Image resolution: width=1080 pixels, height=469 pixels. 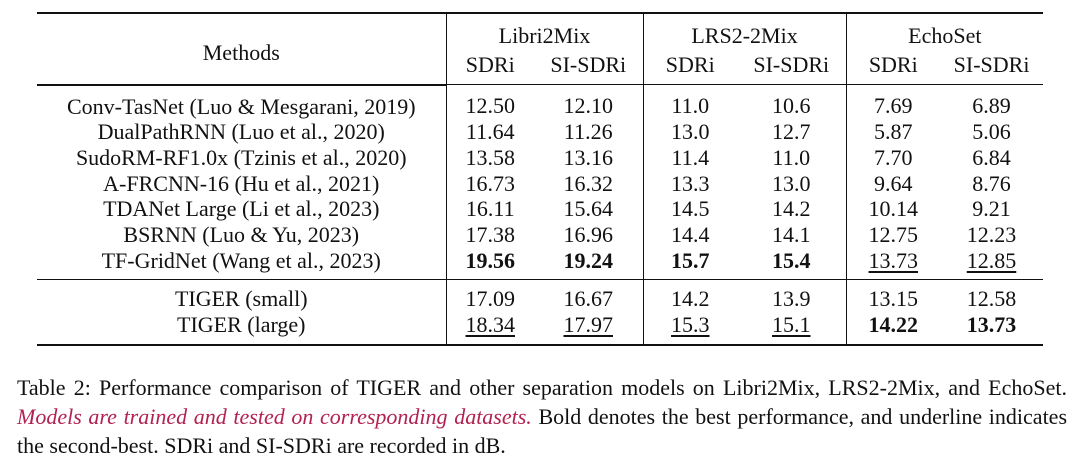 What do you see at coordinates (242, 209) in the screenshot?
I see `method-name: TDANet Large (Li et al., 2023)` at bounding box center [242, 209].